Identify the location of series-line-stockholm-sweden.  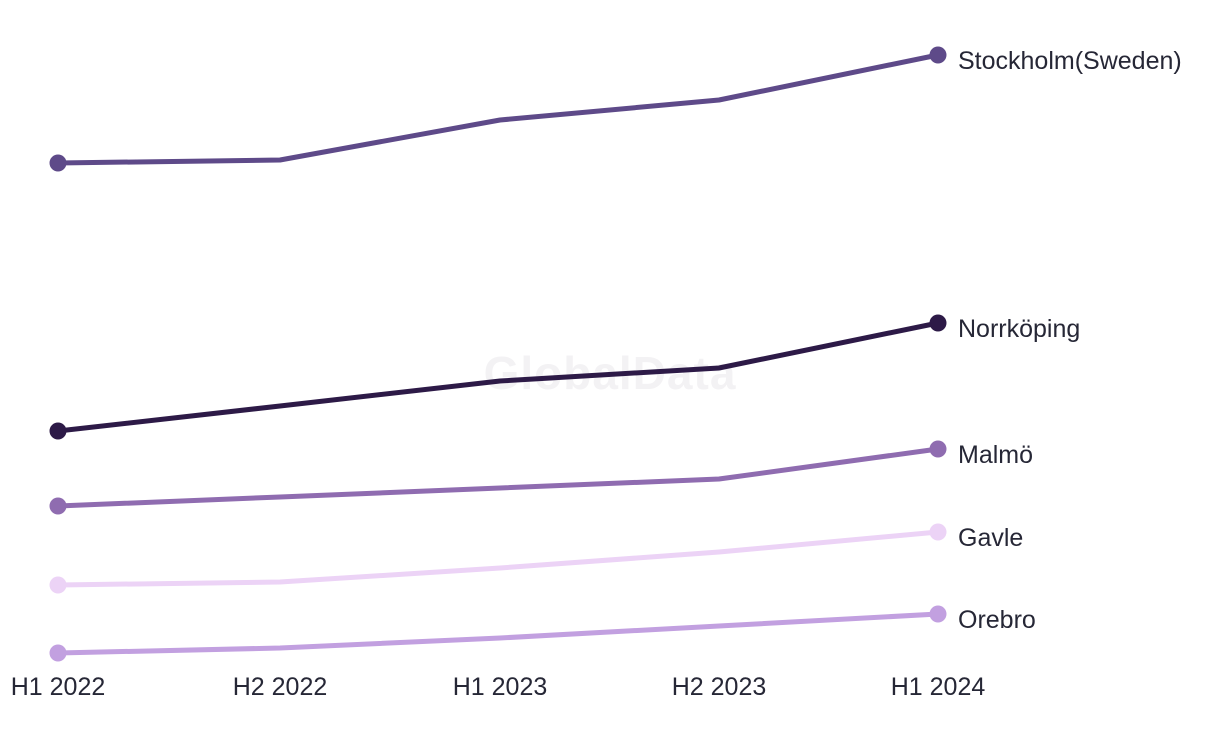
(498, 109).